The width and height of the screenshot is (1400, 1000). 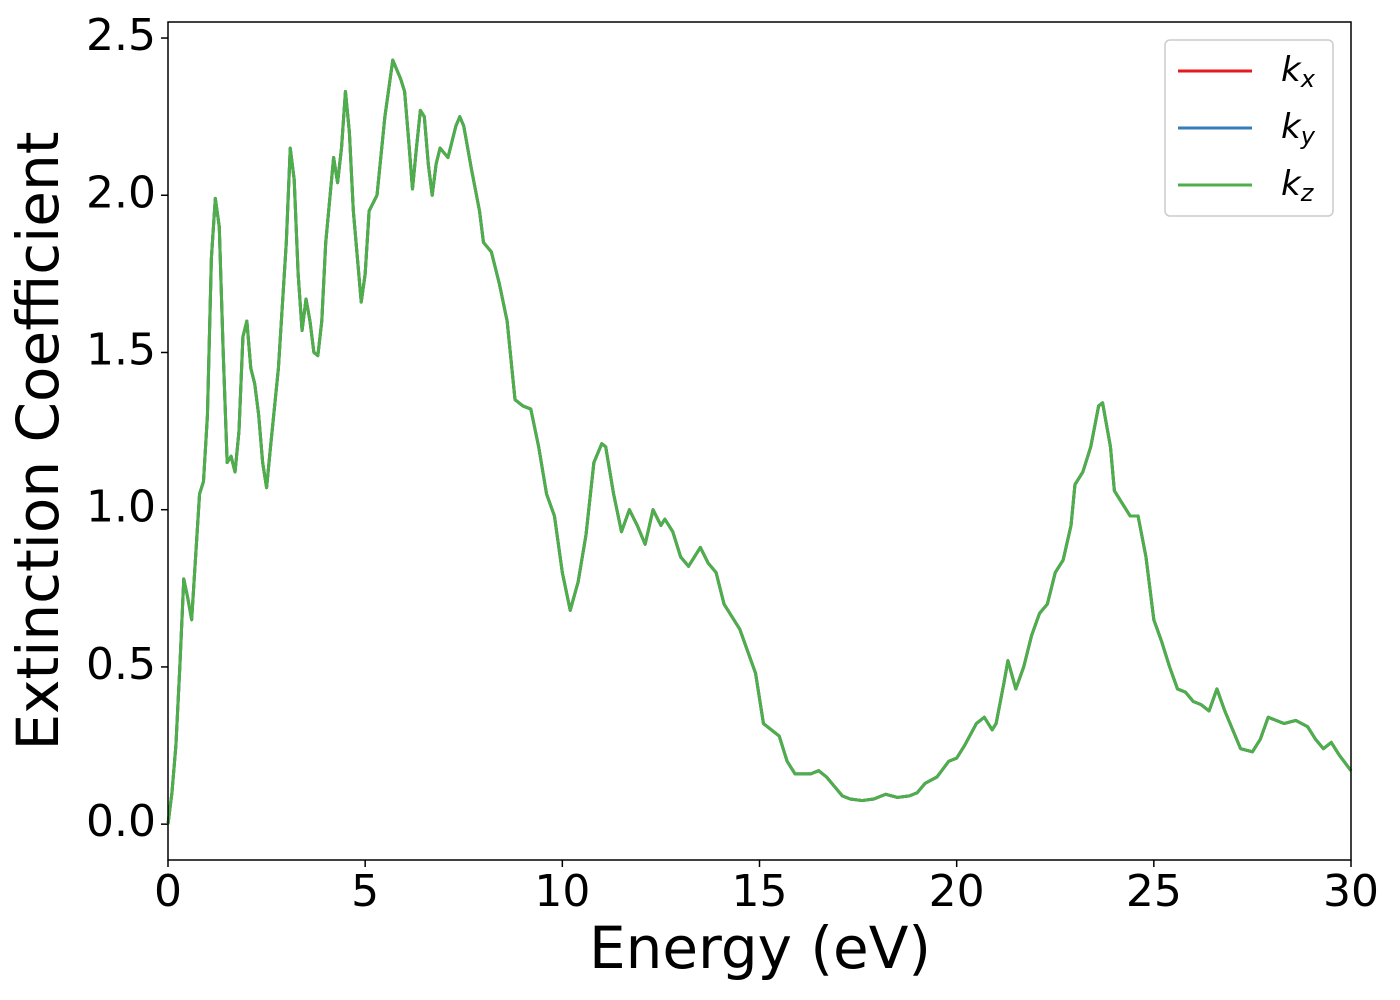 What do you see at coordinates (1351, 891) in the screenshot?
I see `x-tick-label: 30` at bounding box center [1351, 891].